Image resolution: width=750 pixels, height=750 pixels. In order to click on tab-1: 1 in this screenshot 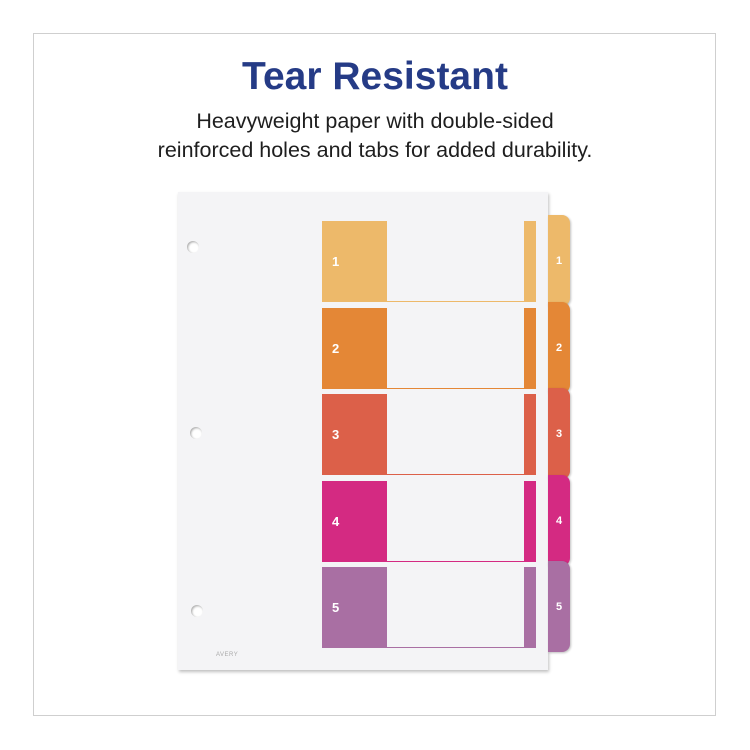, I will do `click(559, 260)`.